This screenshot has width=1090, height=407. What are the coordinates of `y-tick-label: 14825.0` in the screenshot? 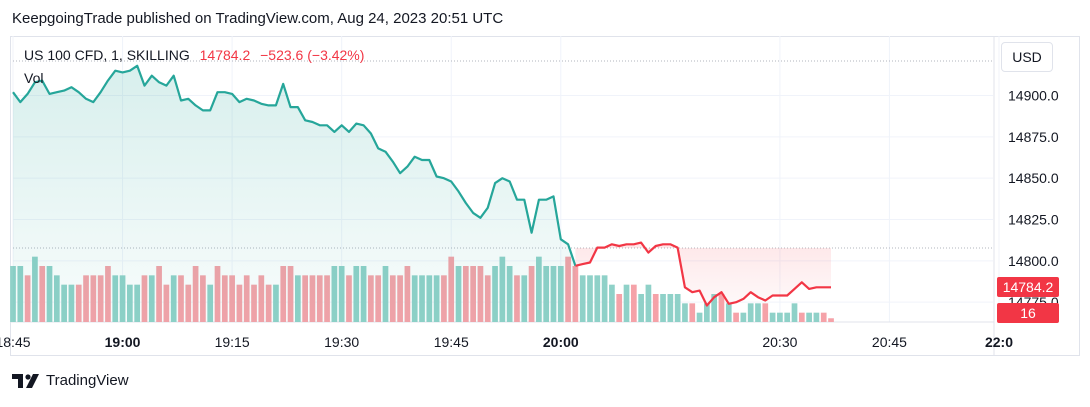 It's located at (1033, 220).